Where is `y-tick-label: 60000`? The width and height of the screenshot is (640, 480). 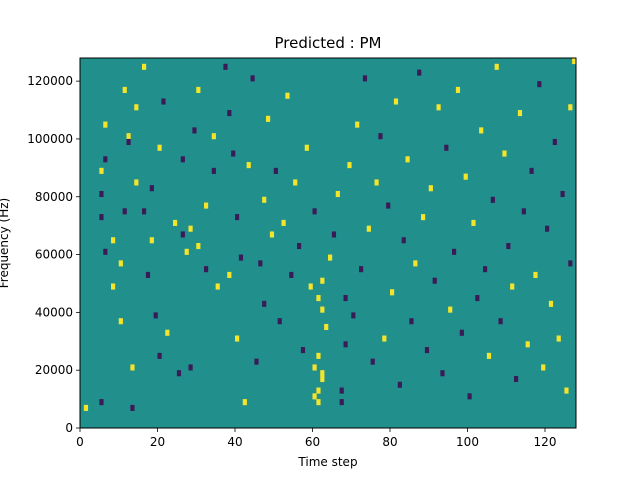
y-tick-label: 60000 is located at coordinates (54, 255).